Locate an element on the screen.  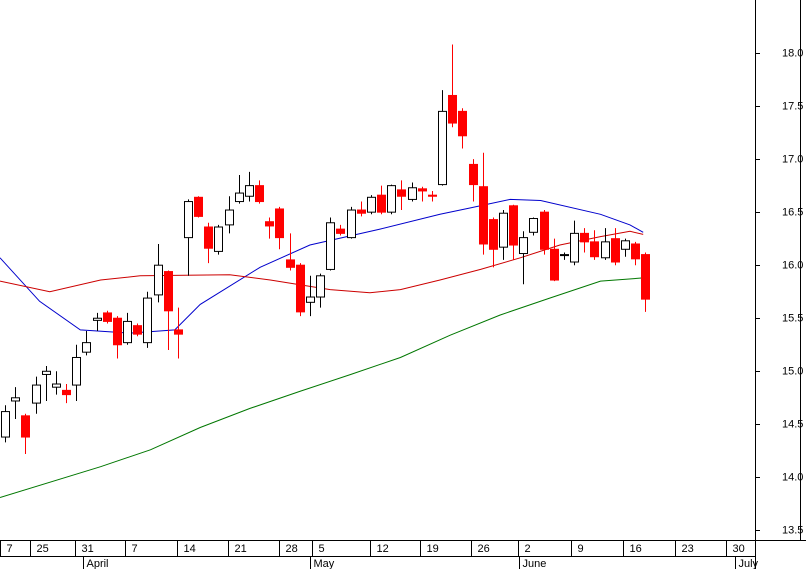
x-tick-label: 16 is located at coordinates (636, 549).